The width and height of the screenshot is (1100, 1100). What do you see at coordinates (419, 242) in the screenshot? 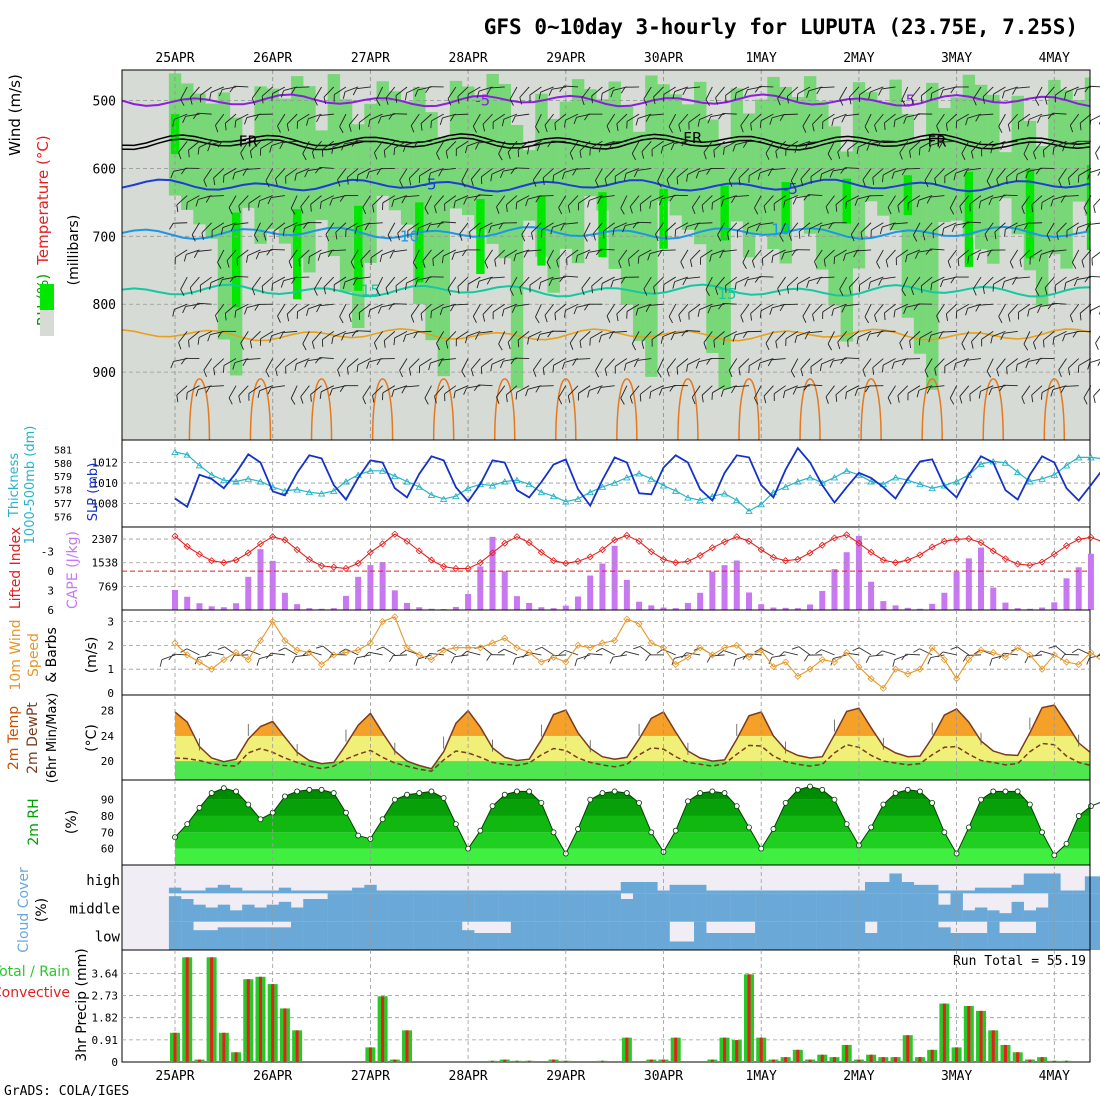
I see `rh-saturated` at bounding box center [419, 242].